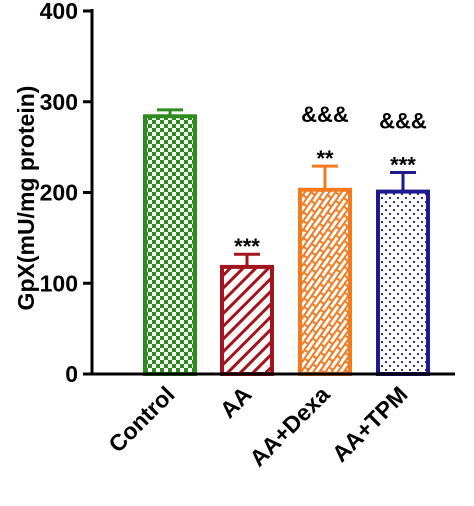 This screenshot has width=474, height=506. Describe the element at coordinates (26, 198) in the screenshot. I see `y-axis-label: GpX(mU/mg protein)` at that location.